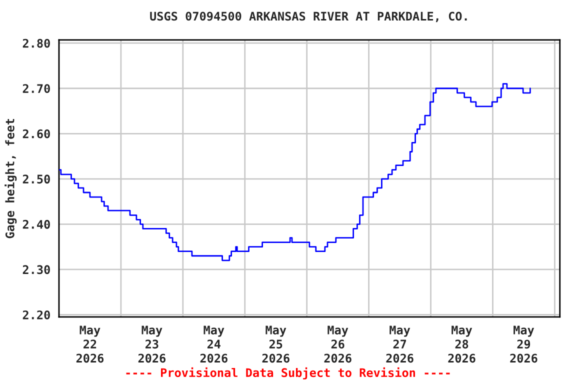 The image size is (576, 384). I want to click on y-tick-label: 2.80, so click(36, 43).